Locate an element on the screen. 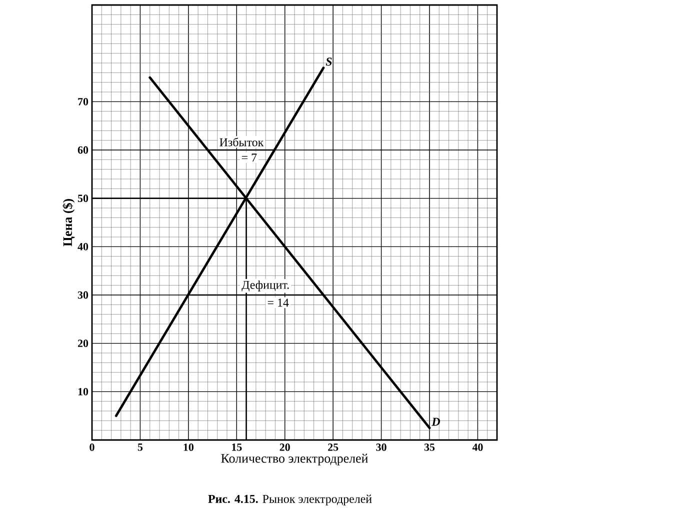  y-tick-label: 10 is located at coordinates (83, 392).